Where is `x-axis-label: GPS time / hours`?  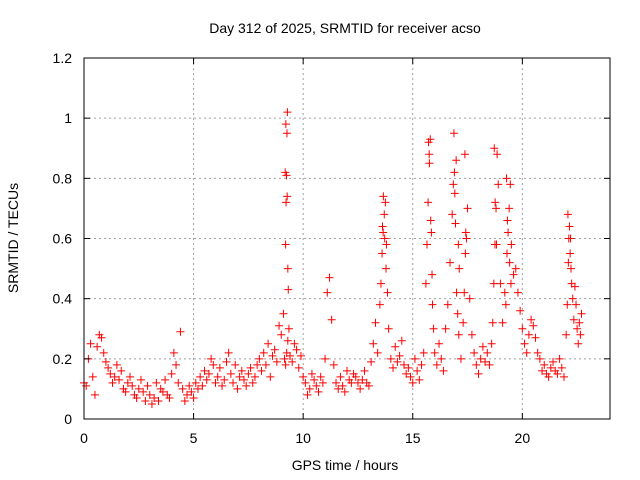
x-axis-label: GPS time / hours is located at coordinates (345, 465).